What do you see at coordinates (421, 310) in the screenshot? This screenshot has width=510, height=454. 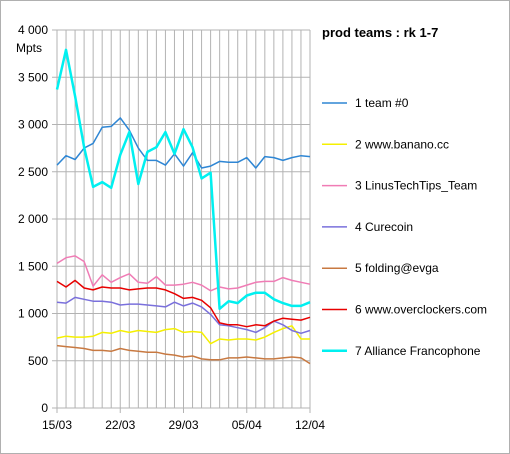 I see `legend-label-6: 6 www.overclockers.com` at bounding box center [421, 310].